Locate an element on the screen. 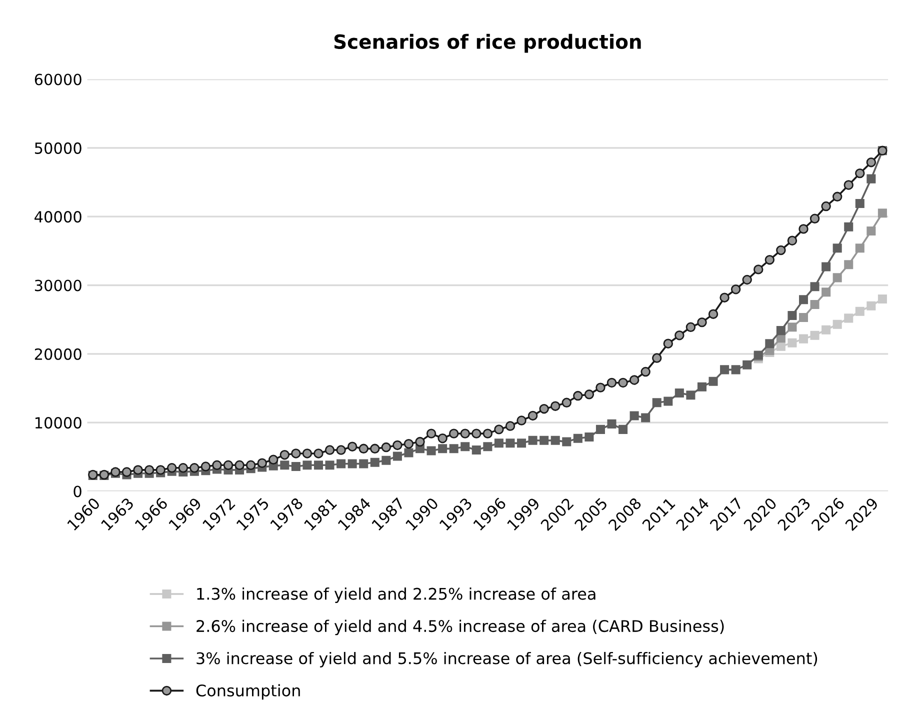 Image resolution: width=909 pixels, height=714 pixels. y-tick-label: 0 is located at coordinates (78, 492).